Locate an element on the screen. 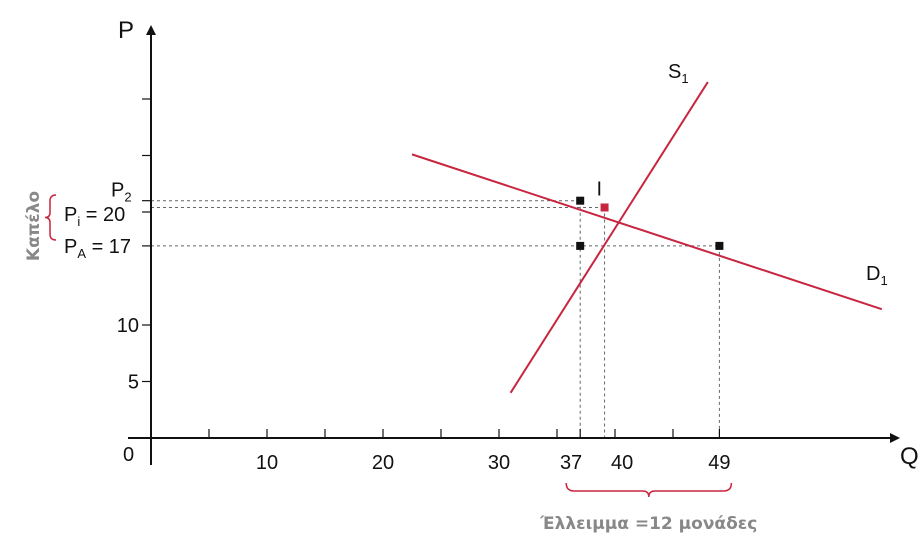  price-label: Pi = 20 is located at coordinates (94, 216).